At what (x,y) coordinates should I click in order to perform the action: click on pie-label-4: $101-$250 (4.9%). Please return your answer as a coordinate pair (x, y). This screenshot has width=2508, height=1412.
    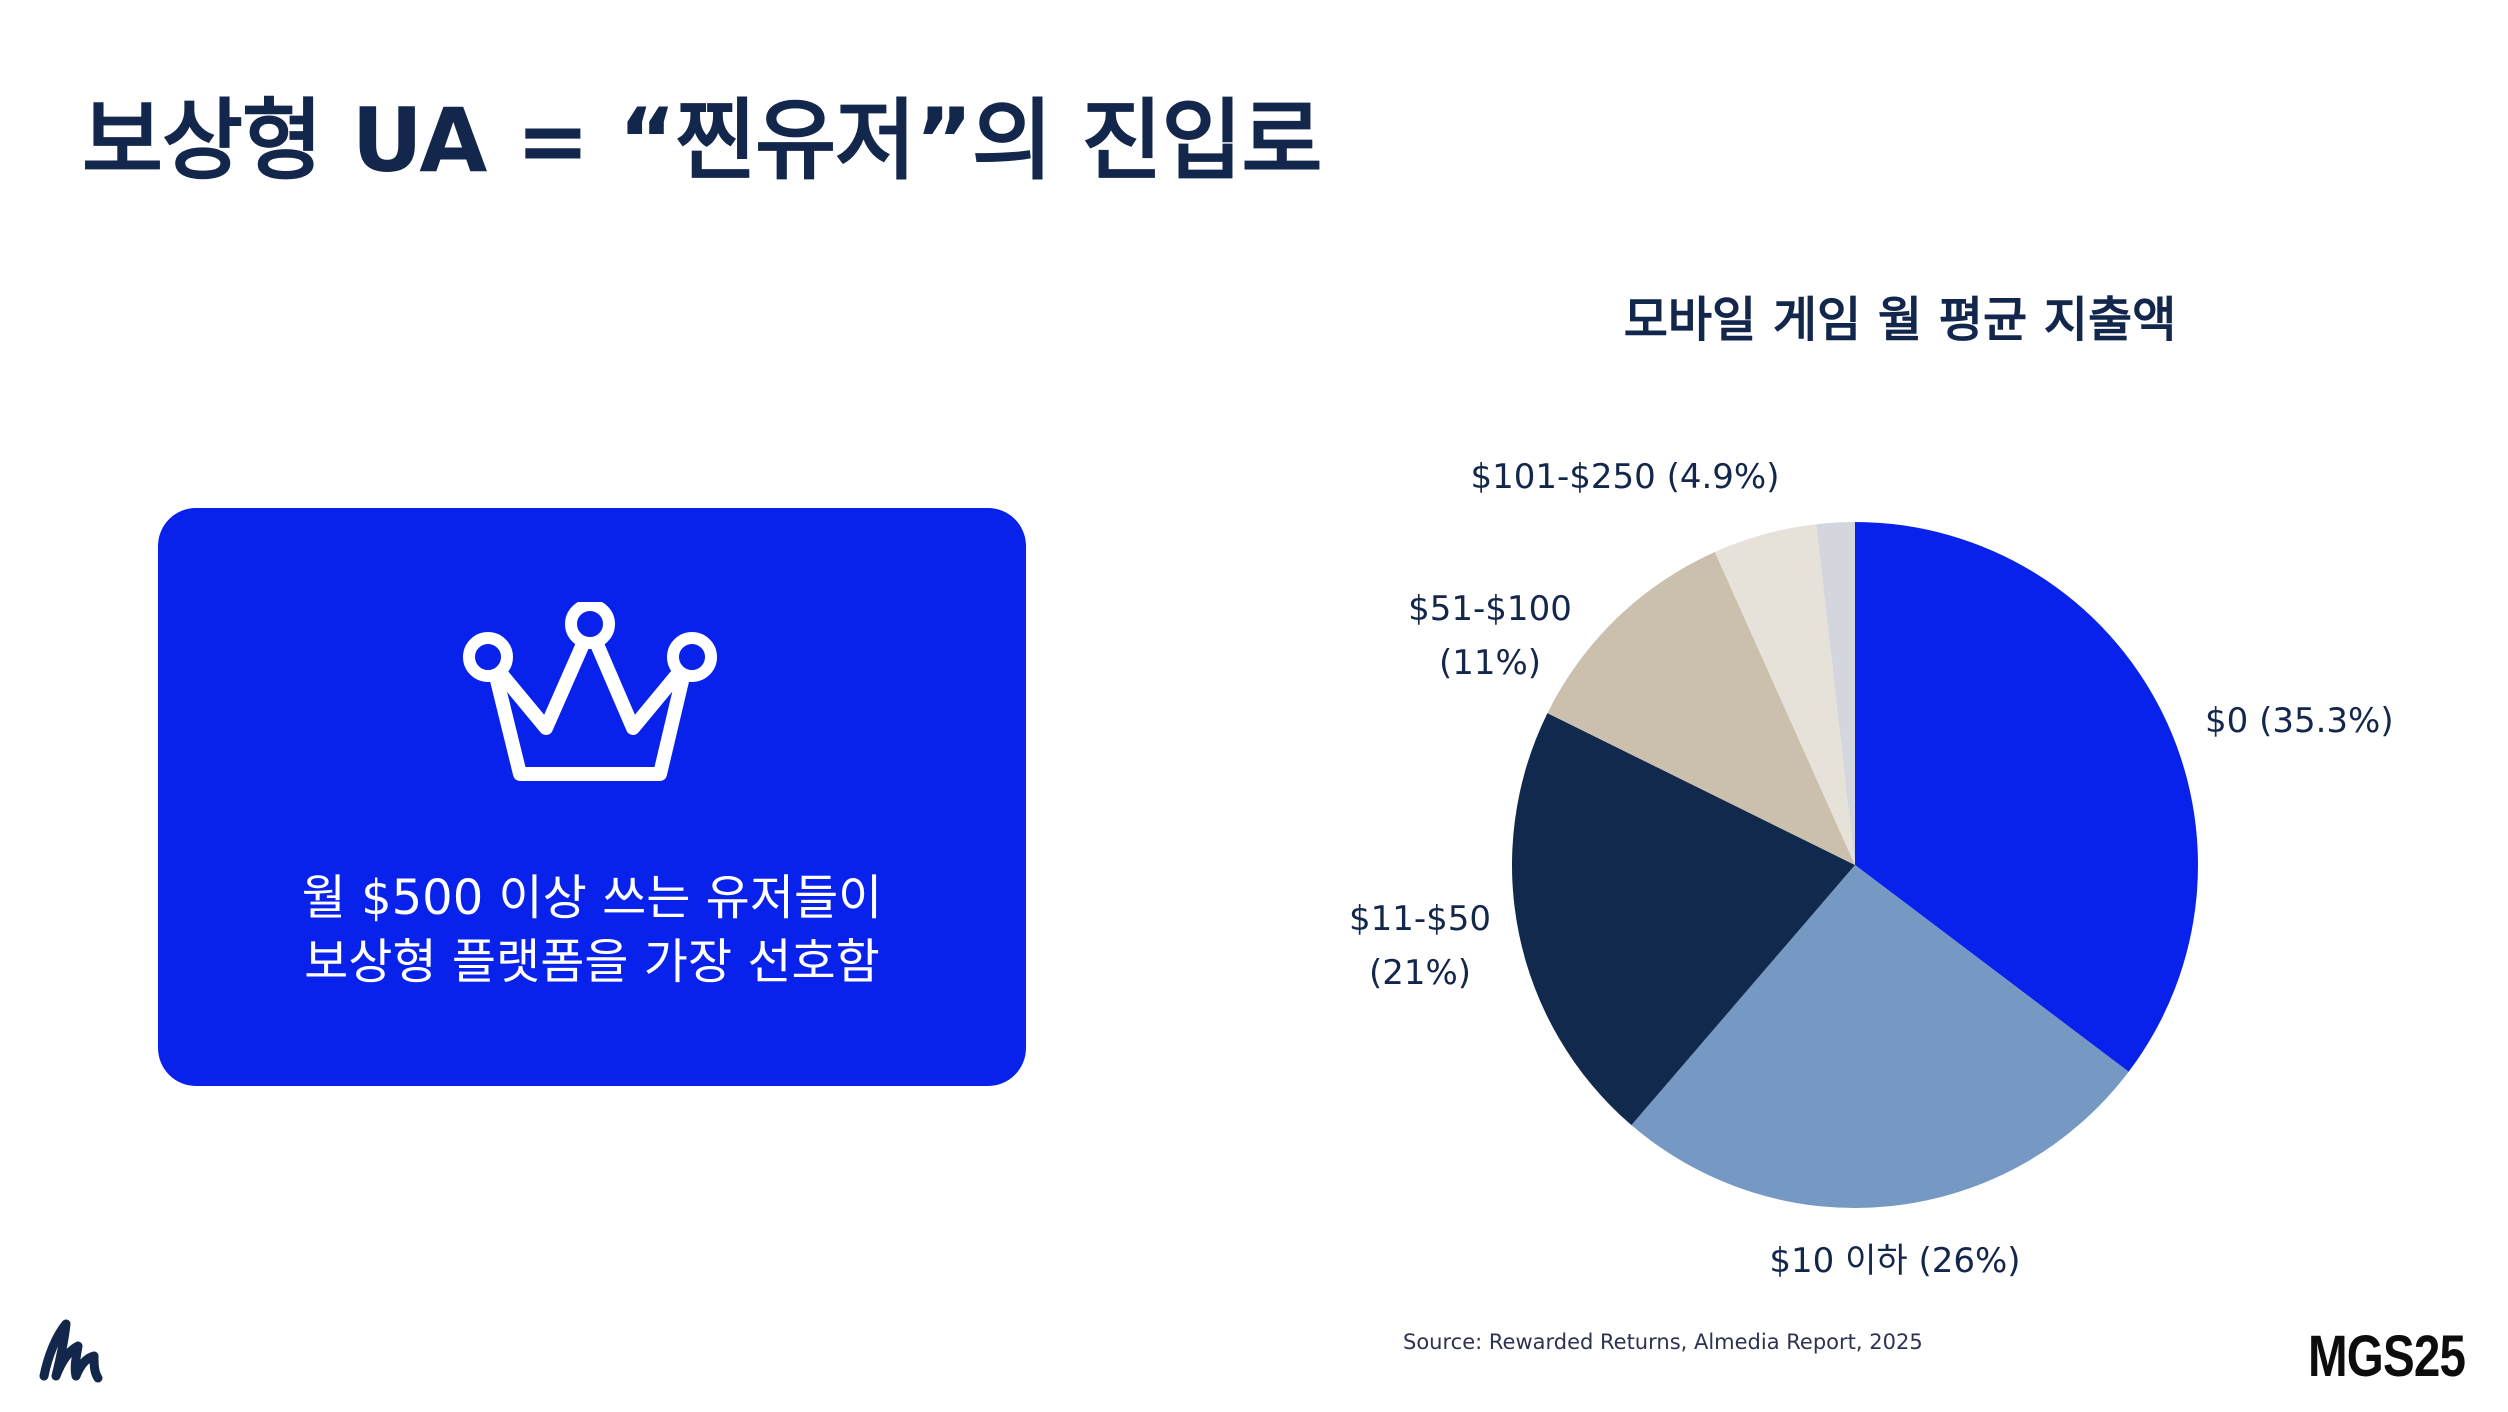
    Looking at the image, I should click on (1624, 477).